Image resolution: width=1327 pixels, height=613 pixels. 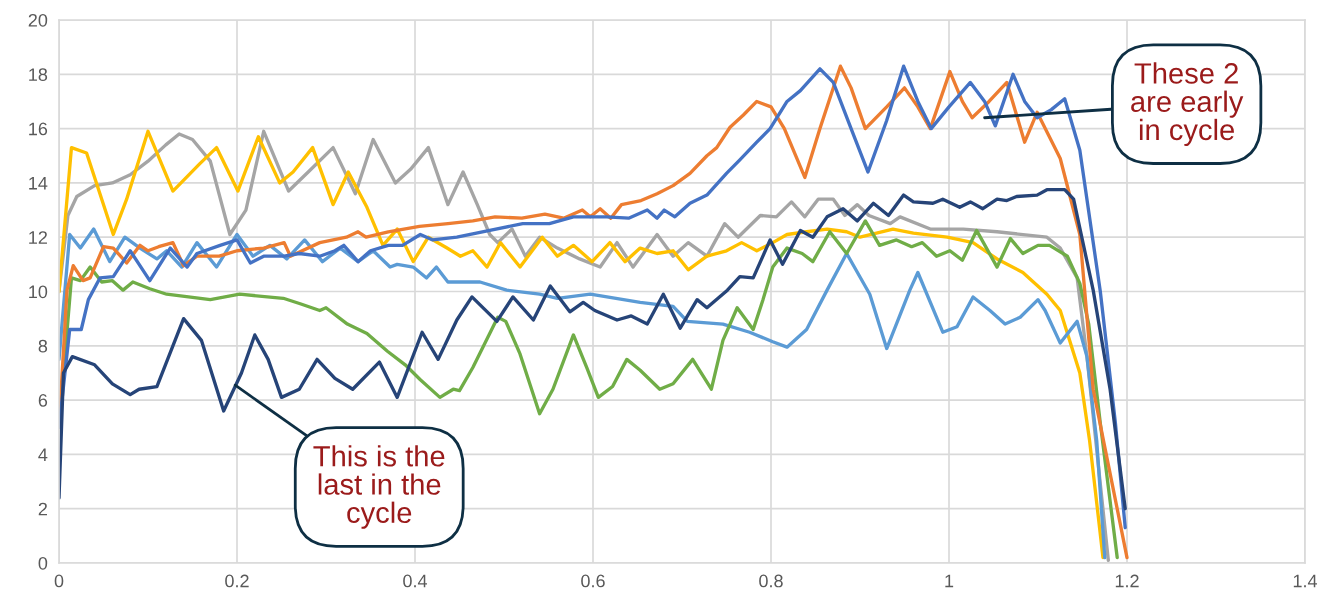 What do you see at coordinates (43, 400) in the screenshot?
I see `y-tick-label: 6` at bounding box center [43, 400].